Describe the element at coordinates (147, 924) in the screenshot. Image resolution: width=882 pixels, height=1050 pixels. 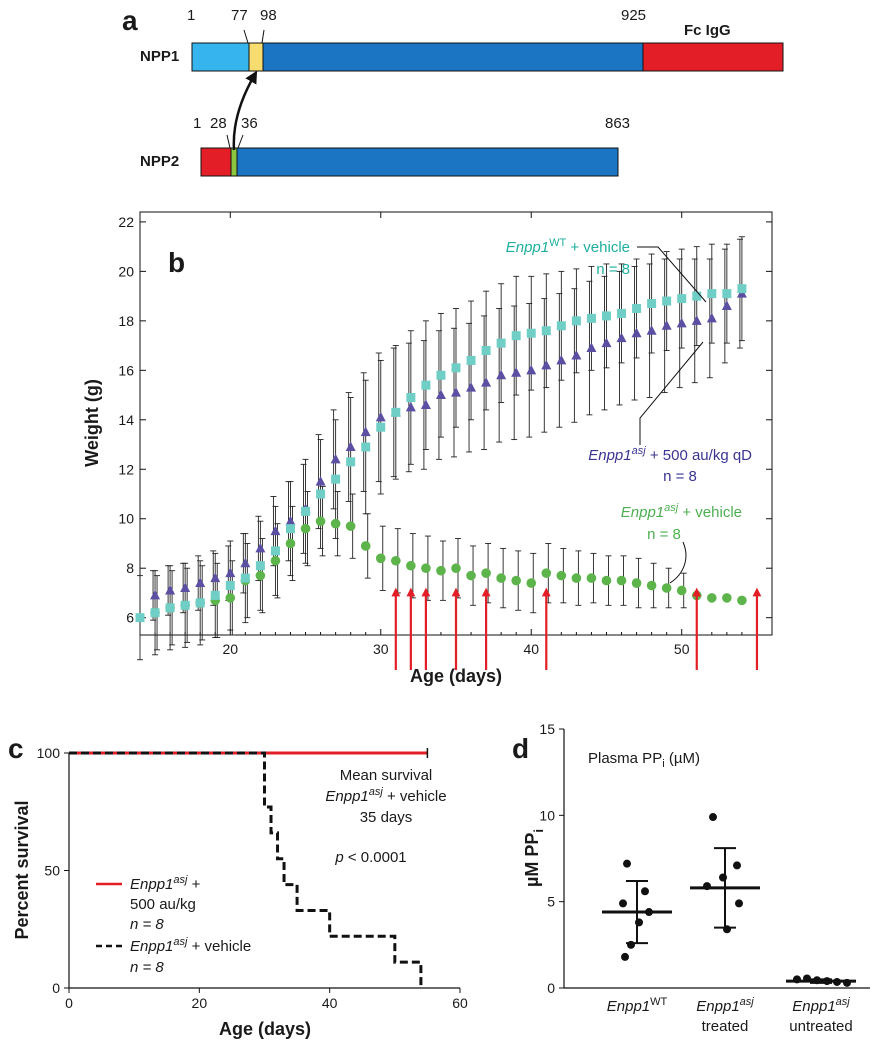
I see `legend-treated-n: n = 8` at that location.